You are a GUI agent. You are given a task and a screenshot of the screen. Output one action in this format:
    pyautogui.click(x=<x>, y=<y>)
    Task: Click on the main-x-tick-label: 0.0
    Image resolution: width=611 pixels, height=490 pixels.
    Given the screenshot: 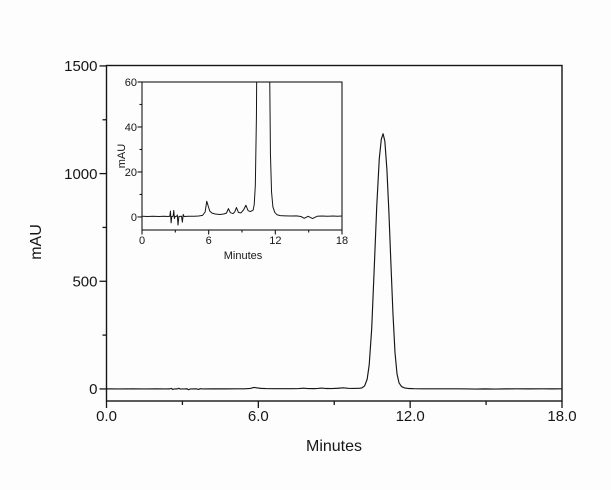 What is the action you would take?
    pyautogui.click(x=106, y=416)
    